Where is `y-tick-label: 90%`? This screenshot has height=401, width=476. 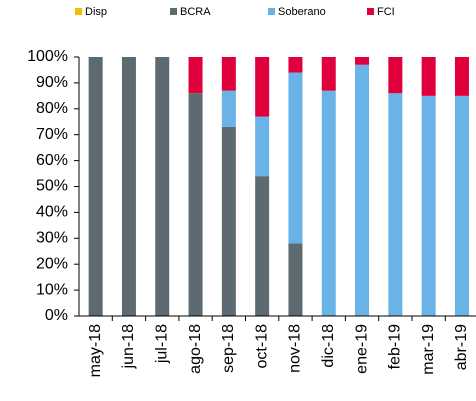
y-tick-label: 90% is located at coordinates (52, 82).